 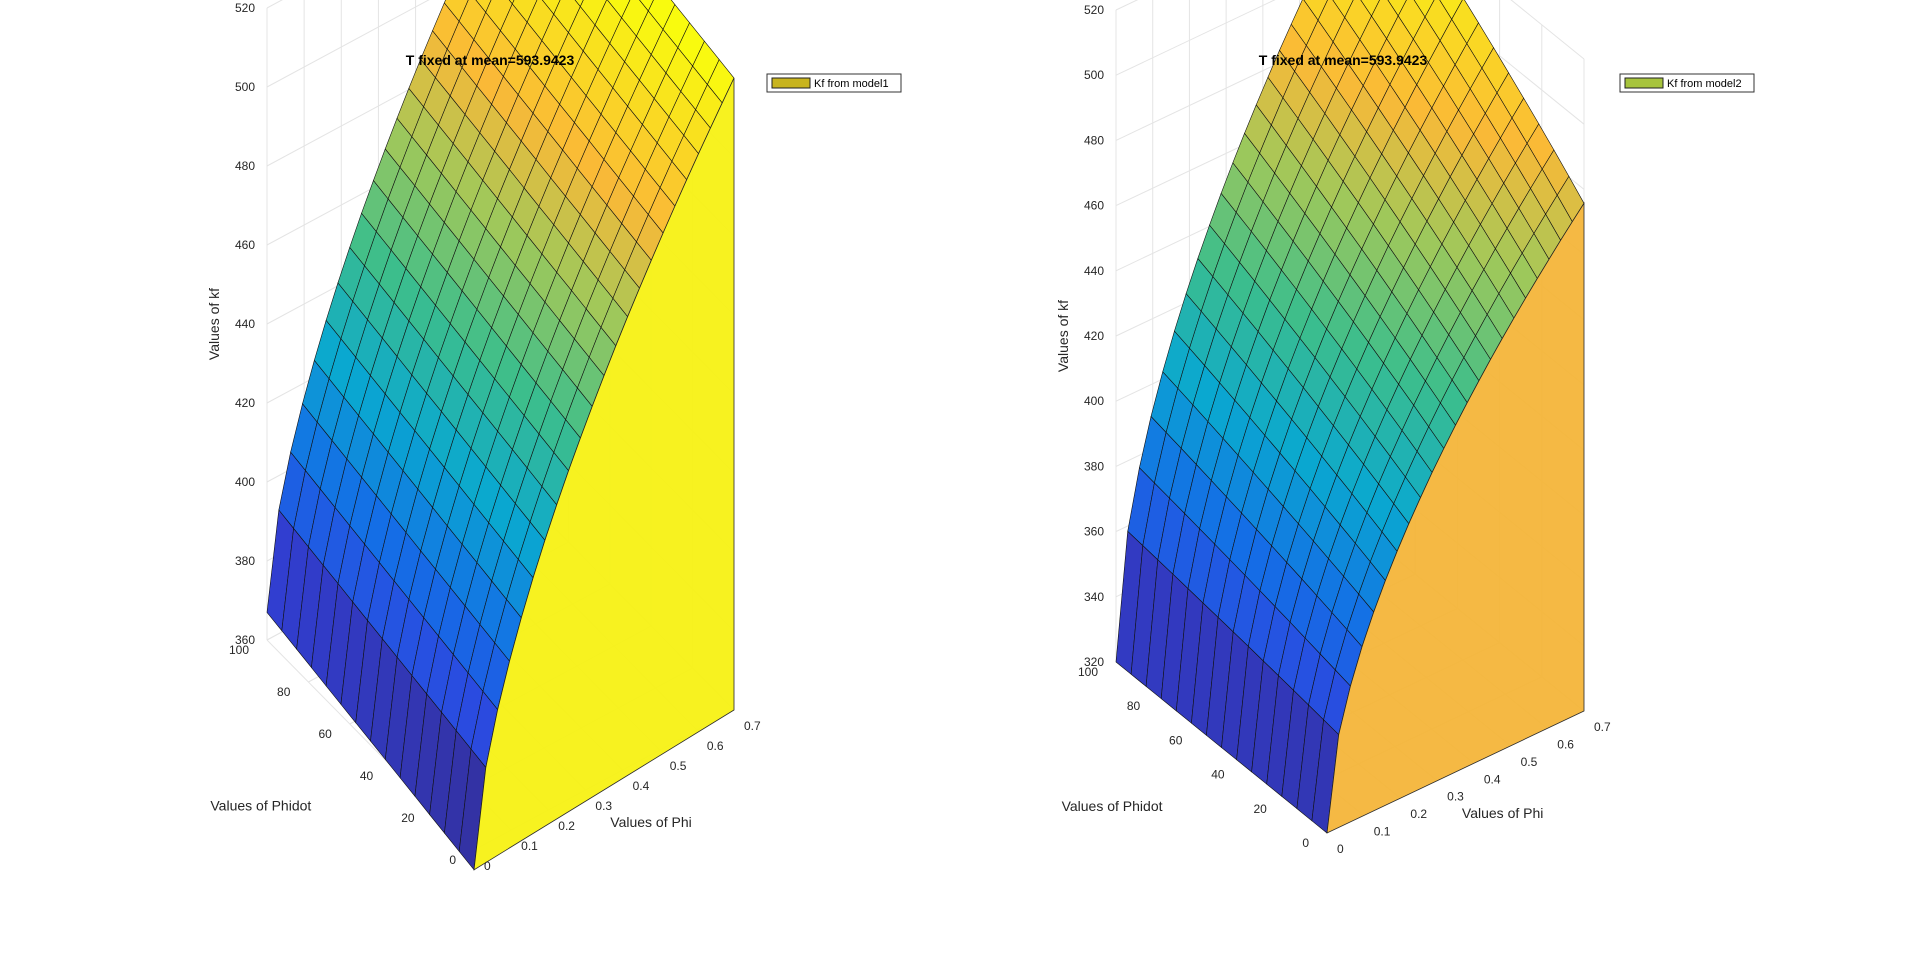 I want to click on legend-label: Kf from model2, so click(x=1704, y=84).